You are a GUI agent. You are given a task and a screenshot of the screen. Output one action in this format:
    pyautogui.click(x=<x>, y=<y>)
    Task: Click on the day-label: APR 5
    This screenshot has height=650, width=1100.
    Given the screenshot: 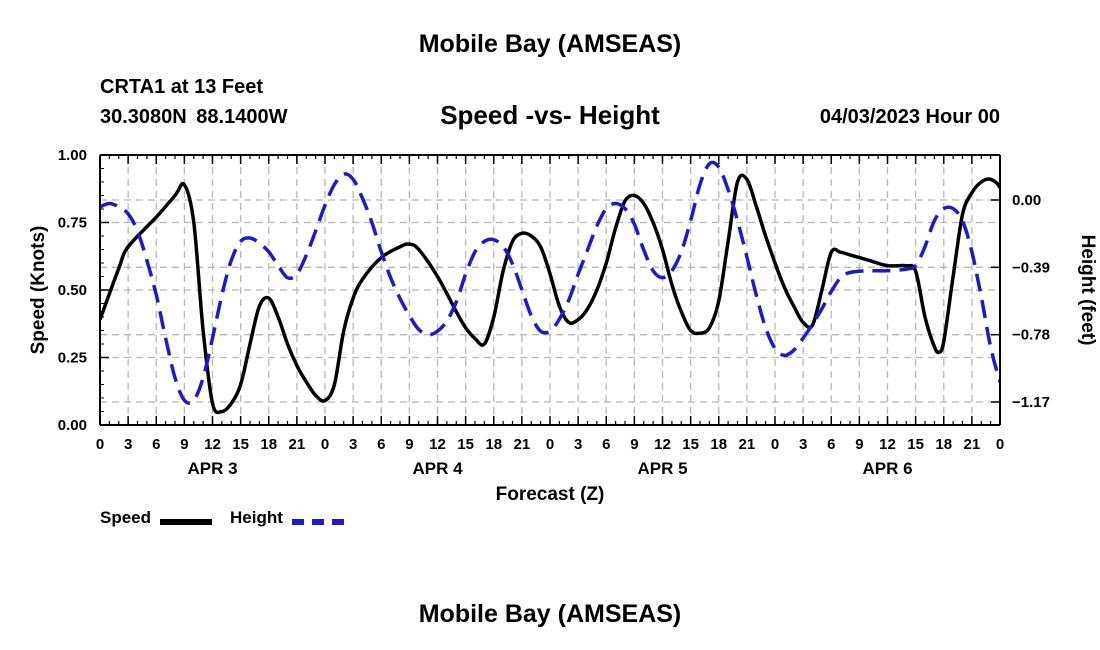 What is the action you would take?
    pyautogui.click(x=662, y=468)
    